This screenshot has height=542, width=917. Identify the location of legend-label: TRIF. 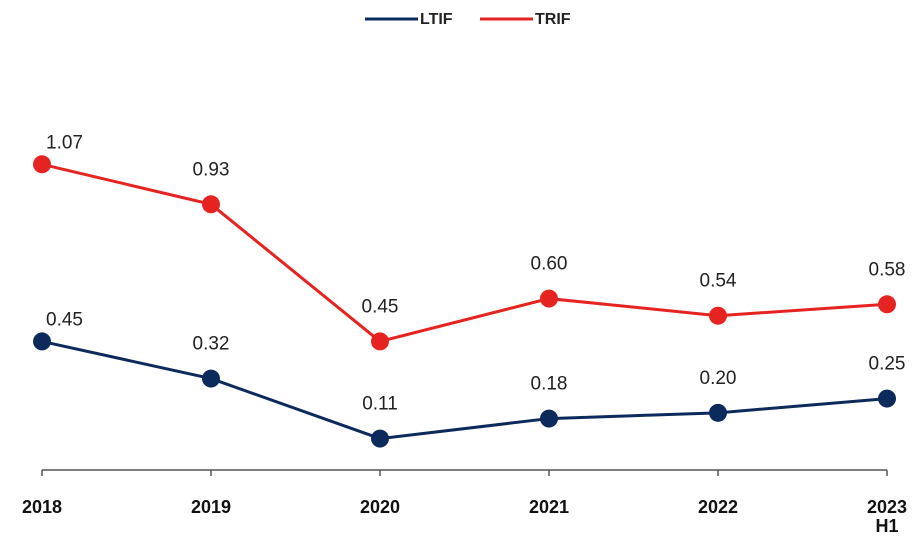
(553, 19).